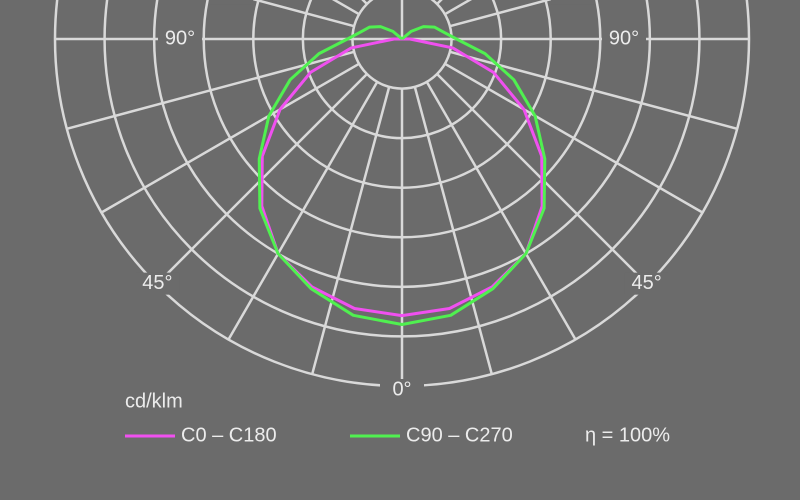 This screenshot has height=500, width=800. I want to click on annotation: η = 100%, so click(627, 435).